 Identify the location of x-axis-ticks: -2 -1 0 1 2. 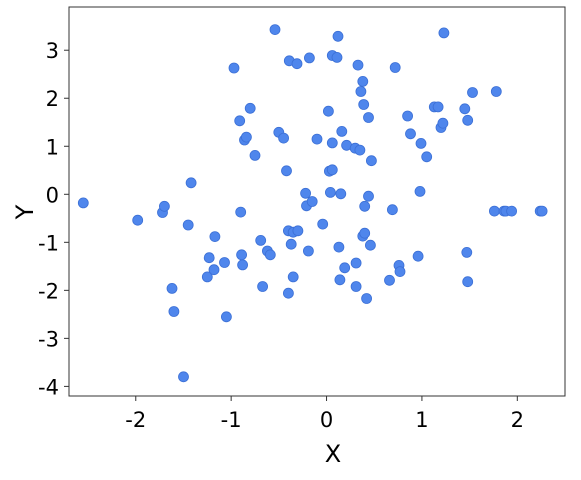
(324, 414).